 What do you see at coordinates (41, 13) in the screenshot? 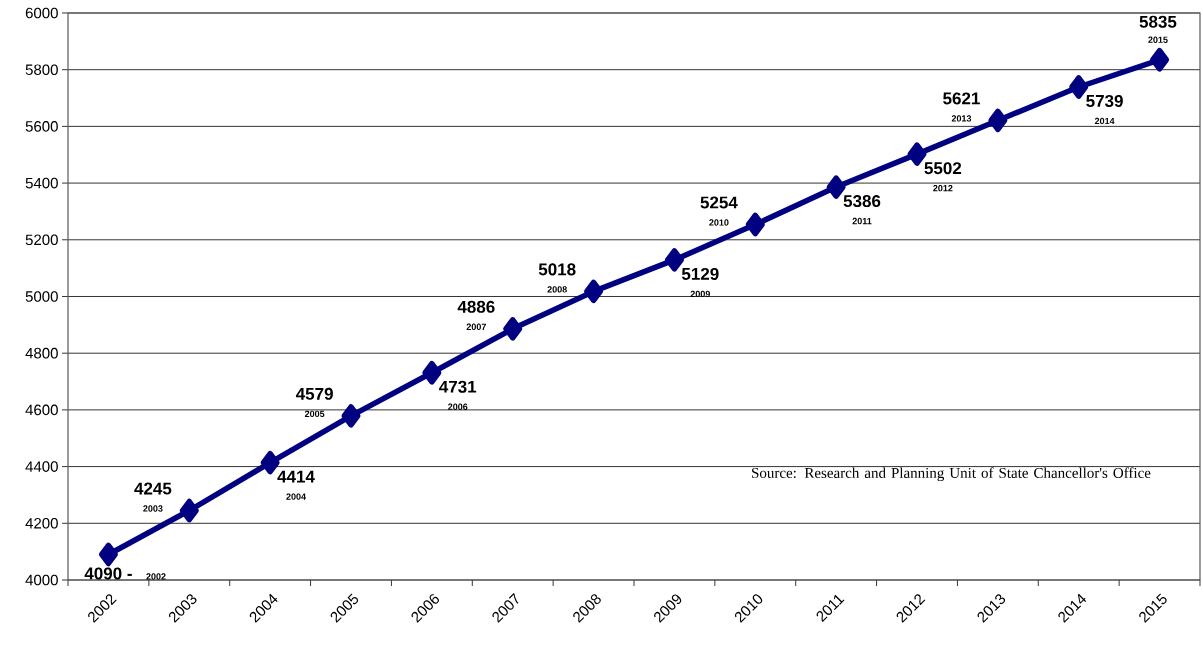
I see `y-tick-label: 6000` at bounding box center [41, 13].